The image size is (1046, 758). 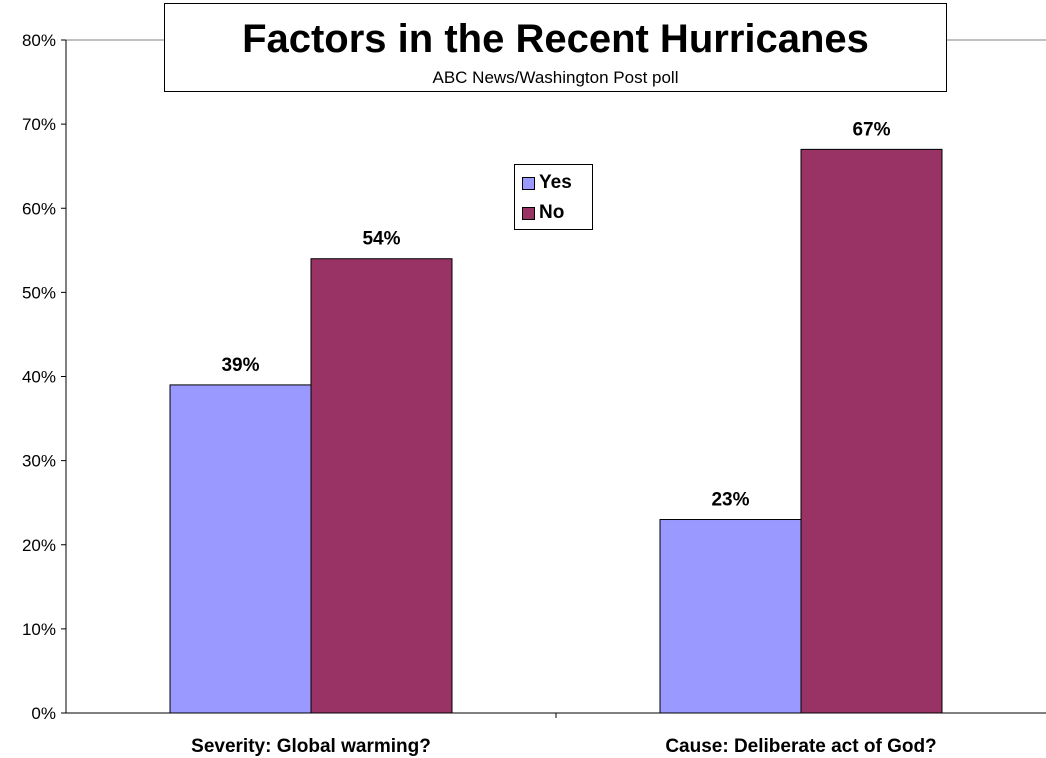 What do you see at coordinates (39, 461) in the screenshot?
I see `y-tick-label: 30%` at bounding box center [39, 461].